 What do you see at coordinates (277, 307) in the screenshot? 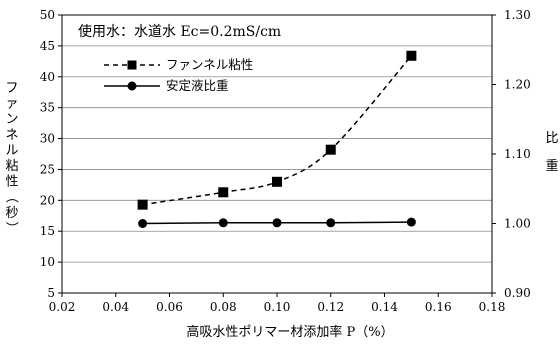
I see `x-tick-label: 0.10` at bounding box center [277, 307].